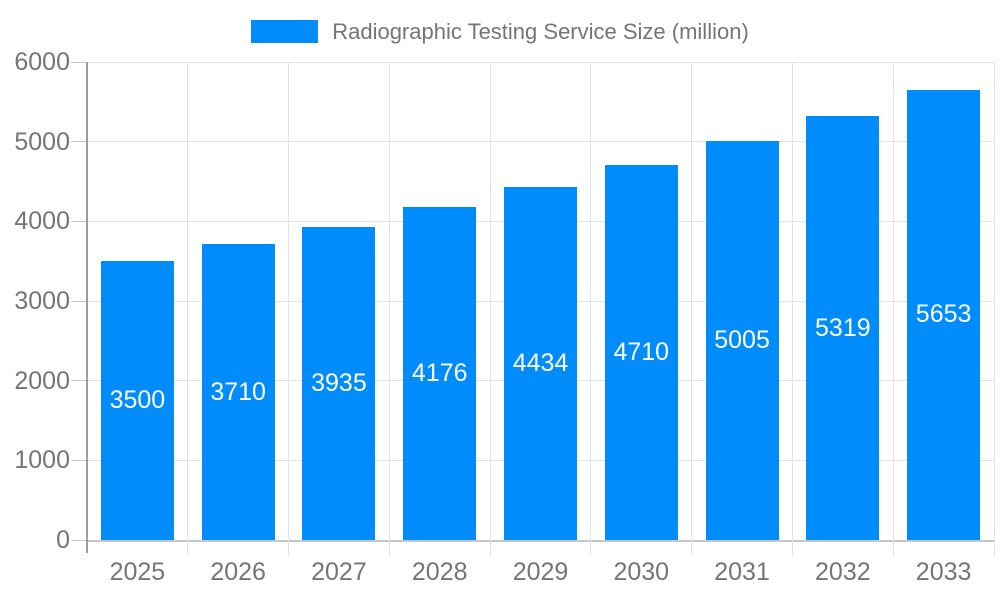 Image resolution: width=1000 pixels, height=600 pixels. I want to click on x-tick-label: 2026, so click(238, 572).